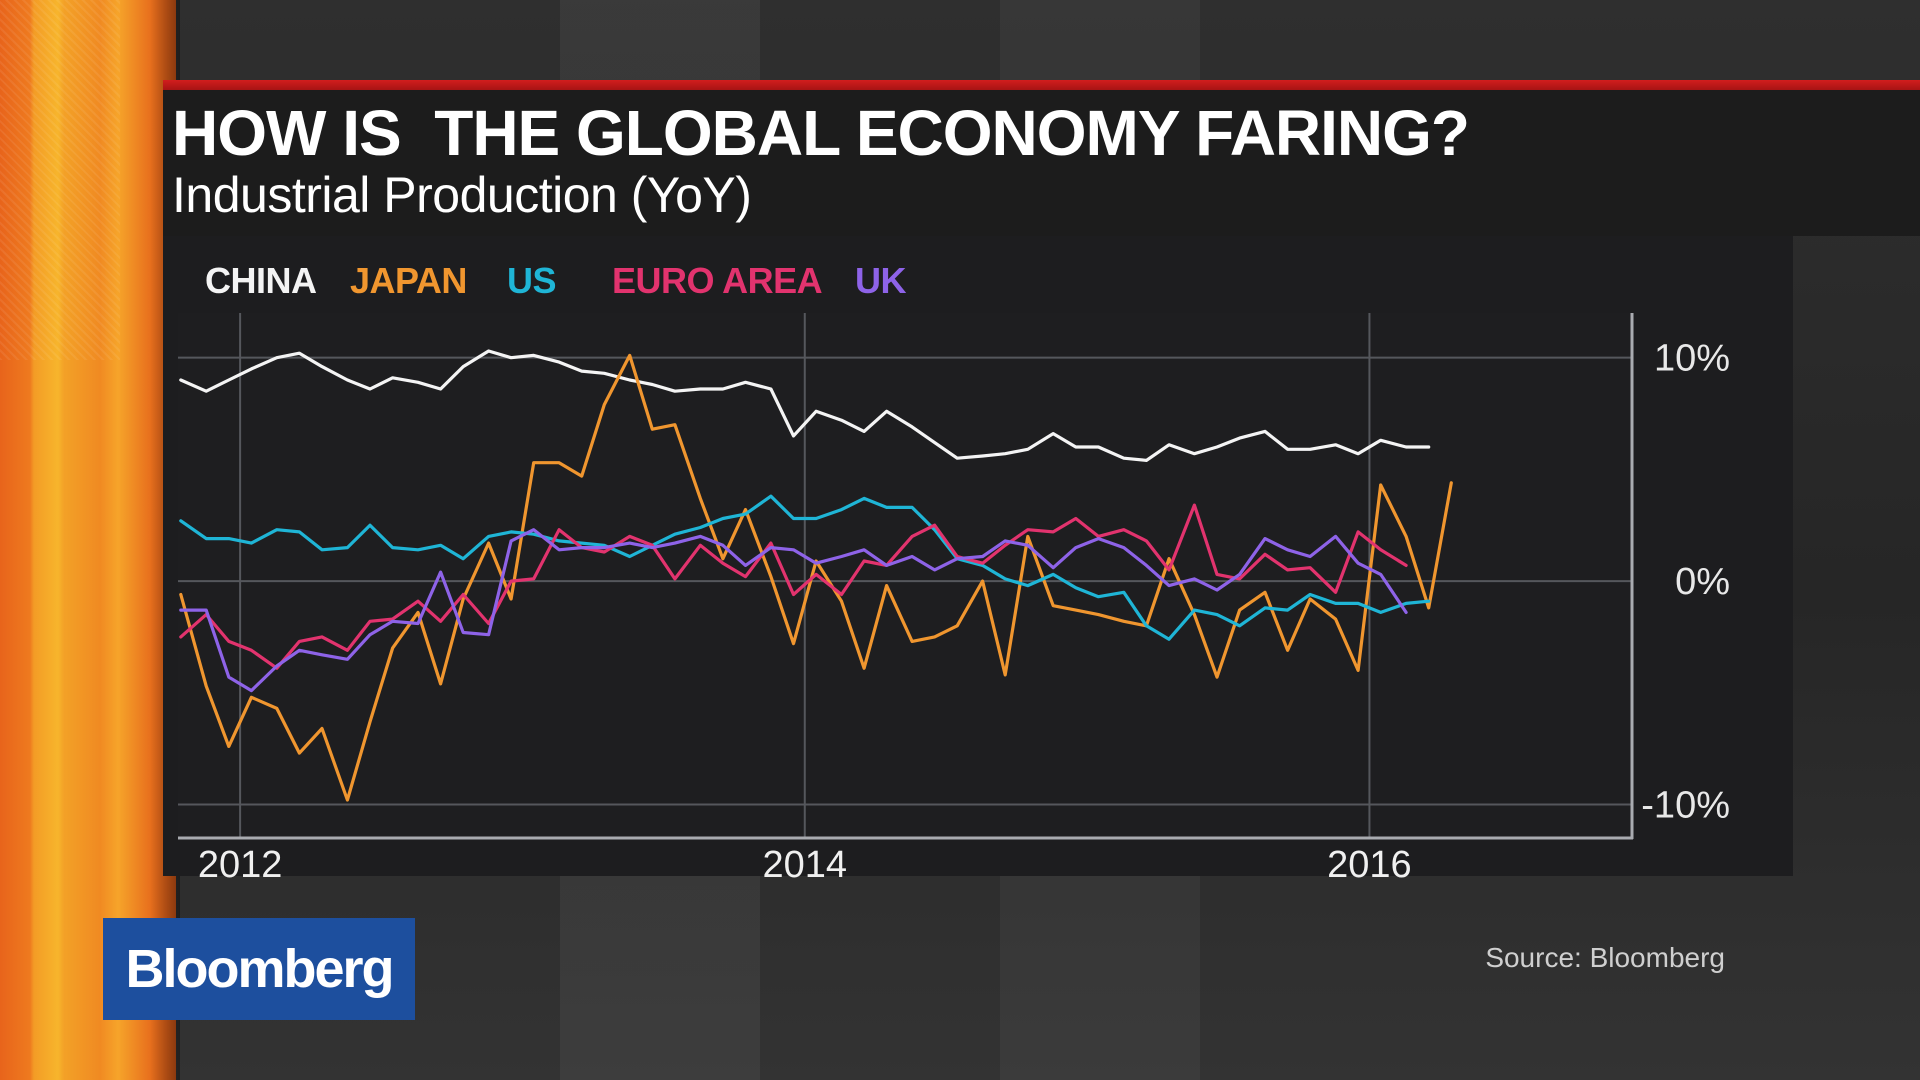 The height and width of the screenshot is (1080, 1920). I want to click on headline: HOW IS THE GLOBAL ECONOMY FARING?, so click(821, 133).